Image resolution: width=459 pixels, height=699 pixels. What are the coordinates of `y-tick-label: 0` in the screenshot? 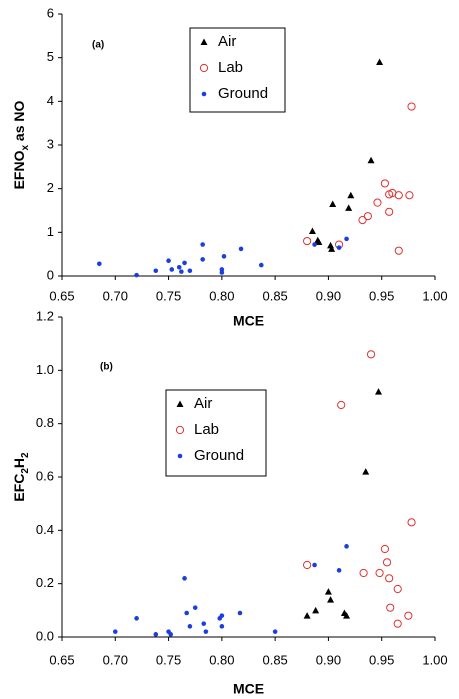 It's located at (50, 274).